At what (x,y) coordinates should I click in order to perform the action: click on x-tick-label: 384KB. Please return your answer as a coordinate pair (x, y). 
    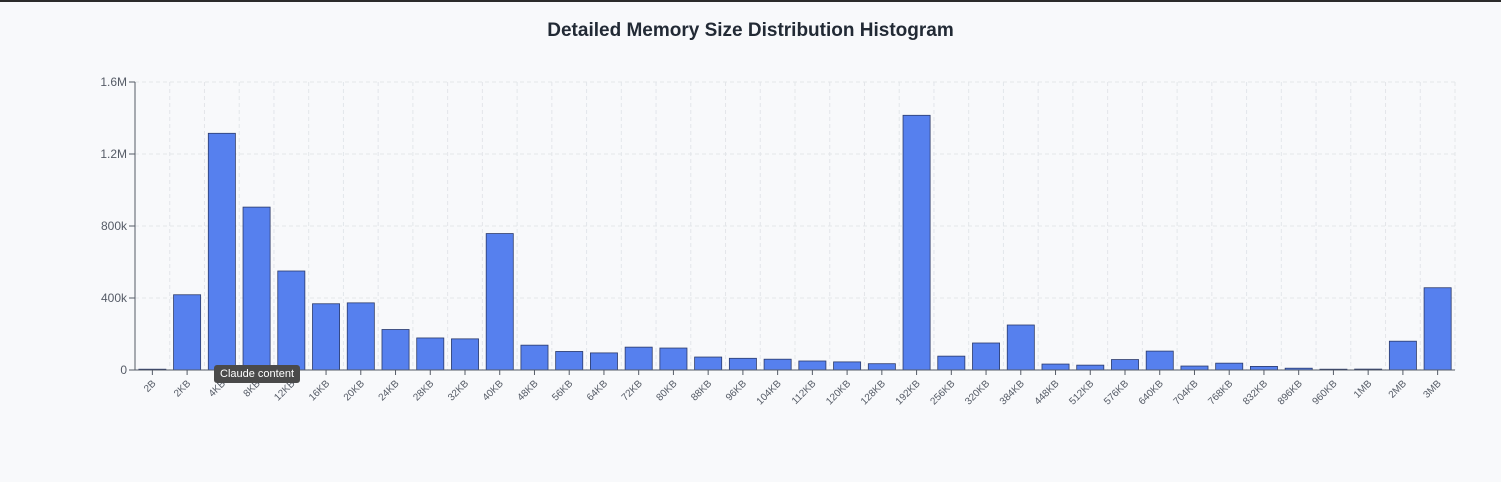
    Looking at the image, I should click on (1012, 392).